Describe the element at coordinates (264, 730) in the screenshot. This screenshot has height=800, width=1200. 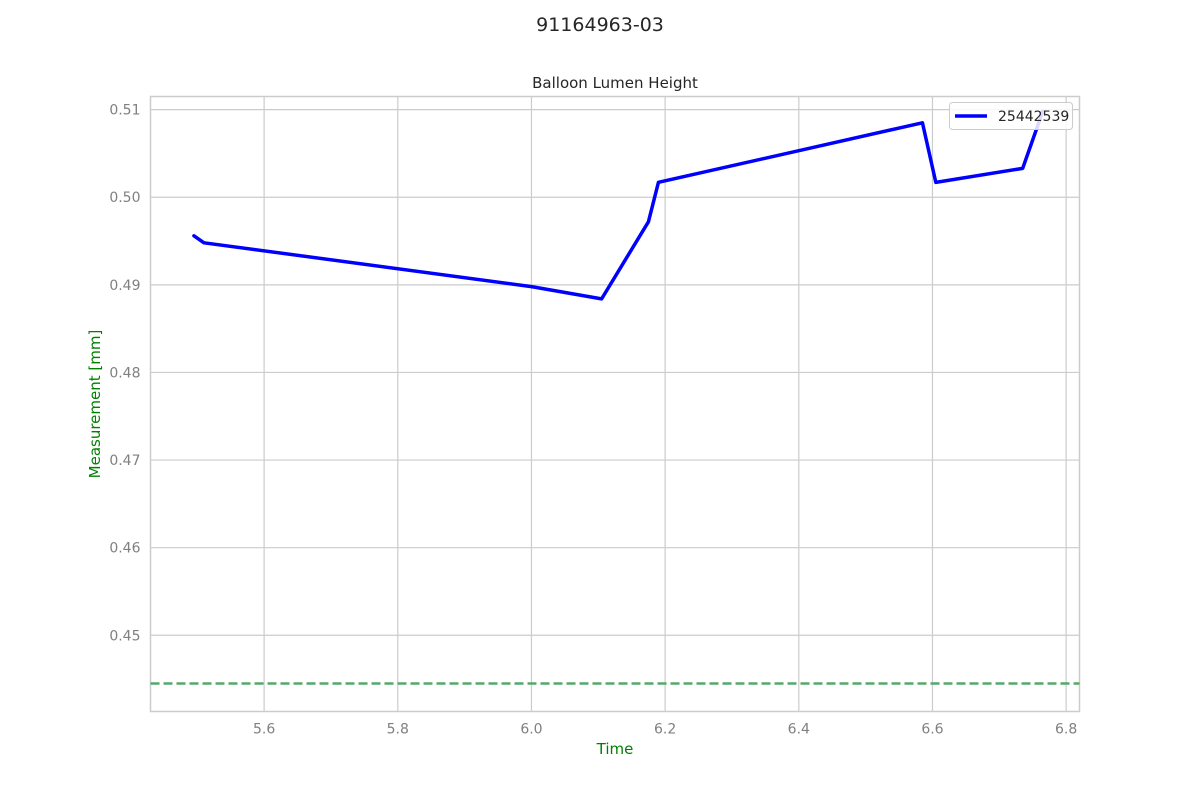
I see `x-tick-label: 5.6` at that location.